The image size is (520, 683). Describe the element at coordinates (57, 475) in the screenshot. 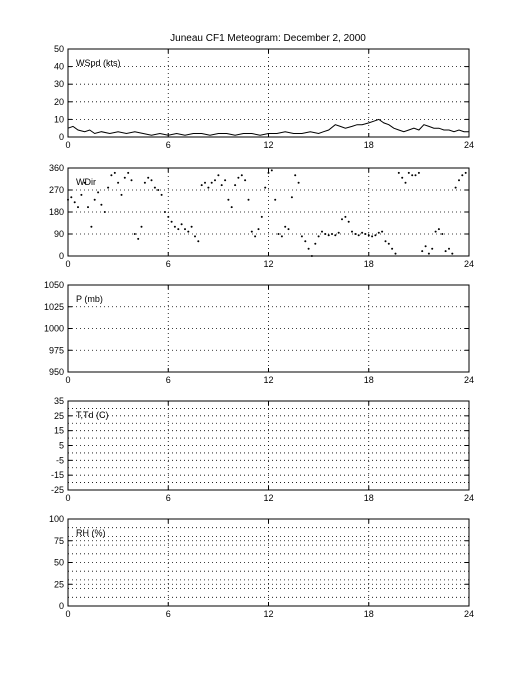

I see `y-tick-label: -15` at that location.